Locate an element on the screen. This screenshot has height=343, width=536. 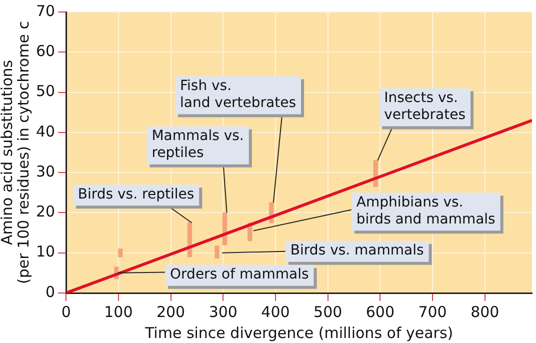
x-tick-label: 300 is located at coordinates (223, 311).